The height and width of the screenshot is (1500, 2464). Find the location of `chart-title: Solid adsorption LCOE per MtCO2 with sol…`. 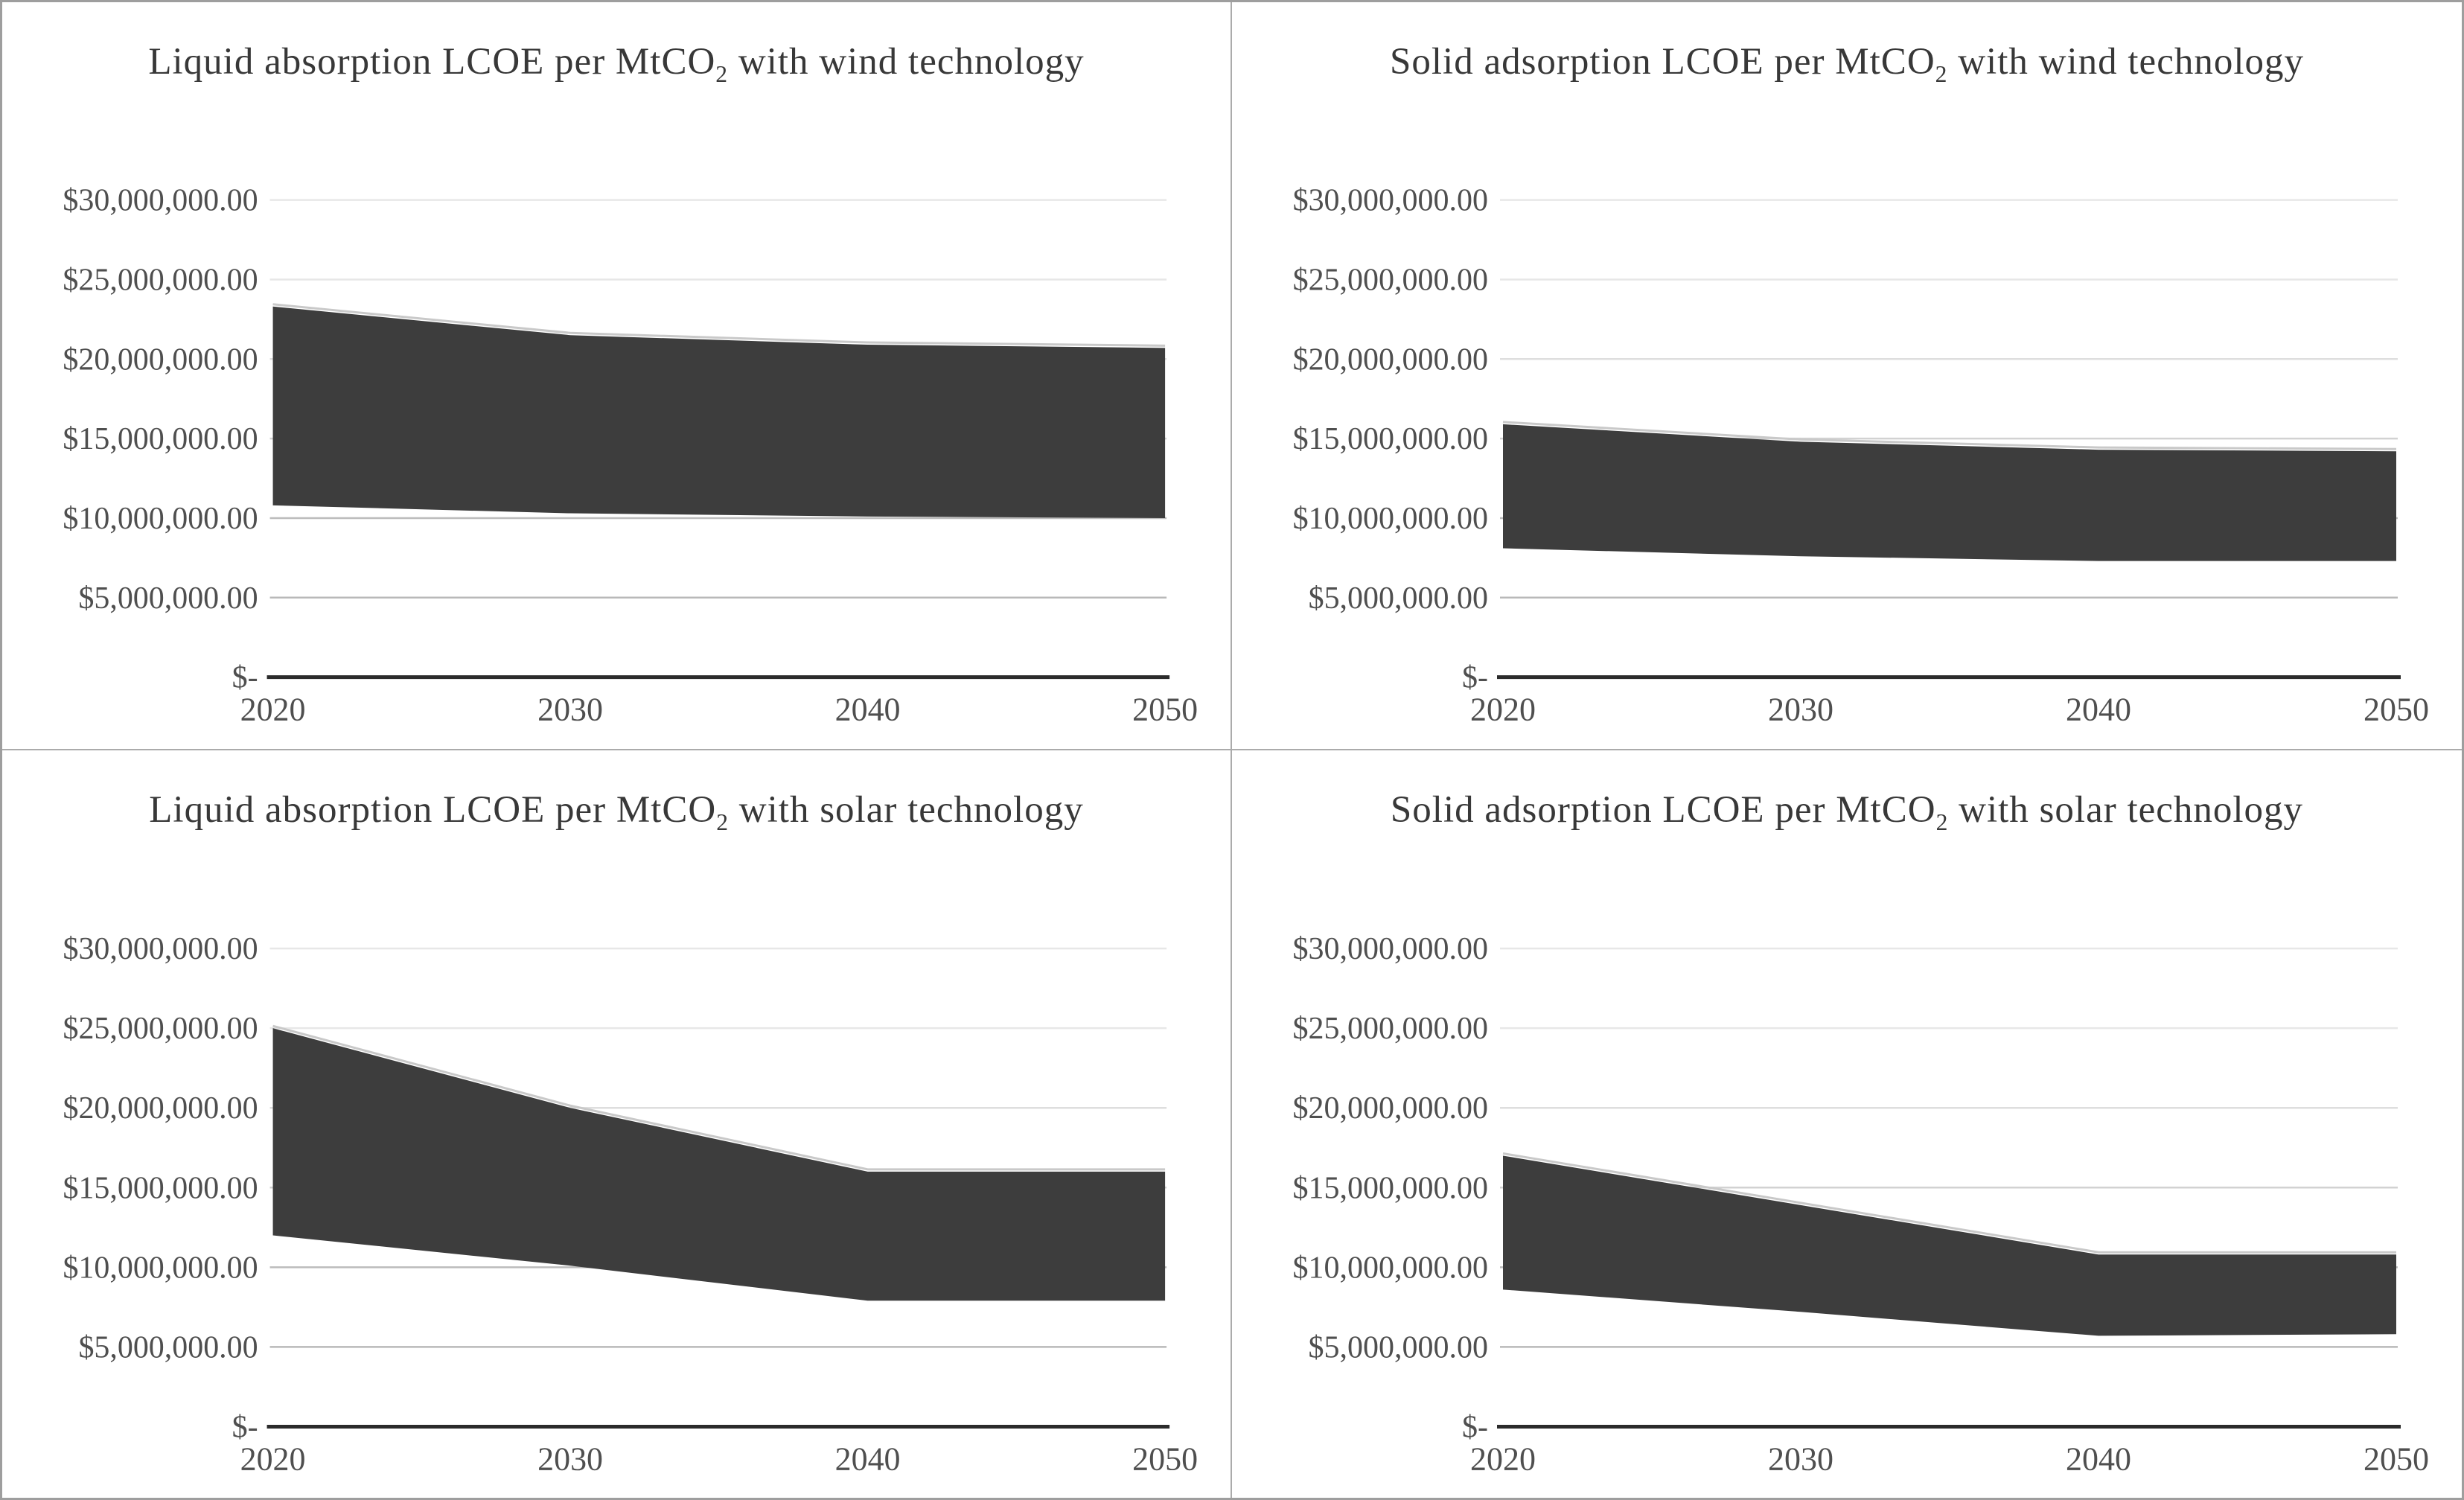

chart-title: Solid adsorption LCOE per MtCO2 with sol… is located at coordinates (1846, 810).